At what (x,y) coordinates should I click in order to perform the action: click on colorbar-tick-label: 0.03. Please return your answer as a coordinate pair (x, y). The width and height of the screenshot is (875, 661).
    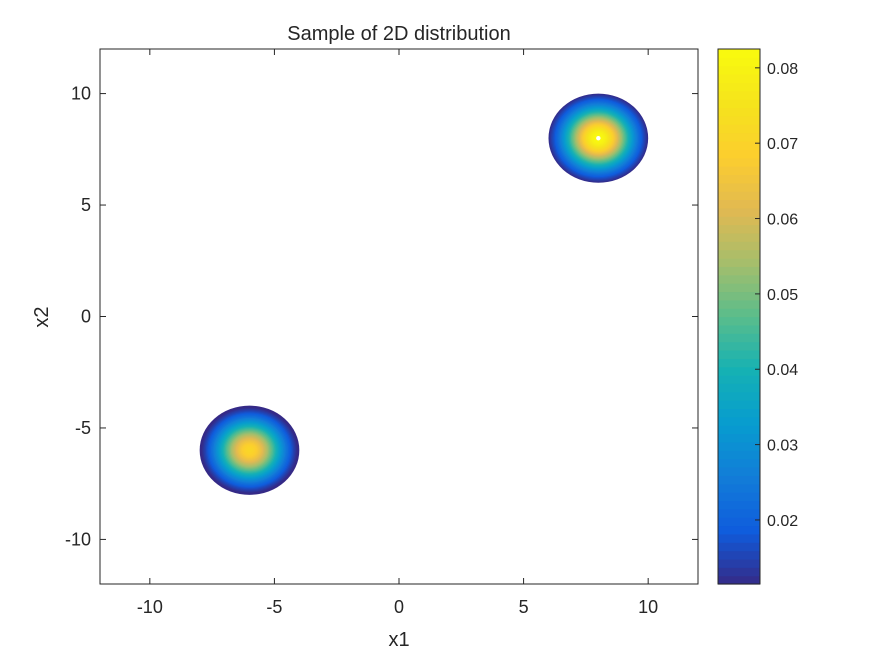
    Looking at the image, I should click on (782, 446).